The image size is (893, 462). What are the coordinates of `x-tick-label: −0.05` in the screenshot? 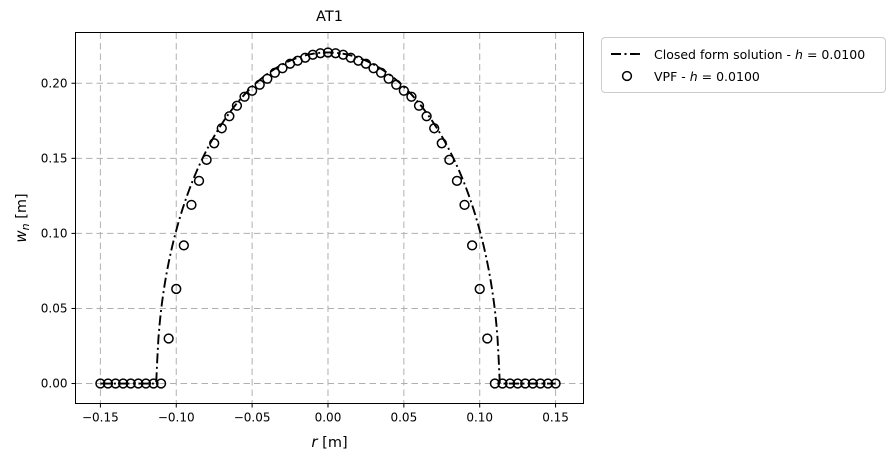 It's located at (252, 418).